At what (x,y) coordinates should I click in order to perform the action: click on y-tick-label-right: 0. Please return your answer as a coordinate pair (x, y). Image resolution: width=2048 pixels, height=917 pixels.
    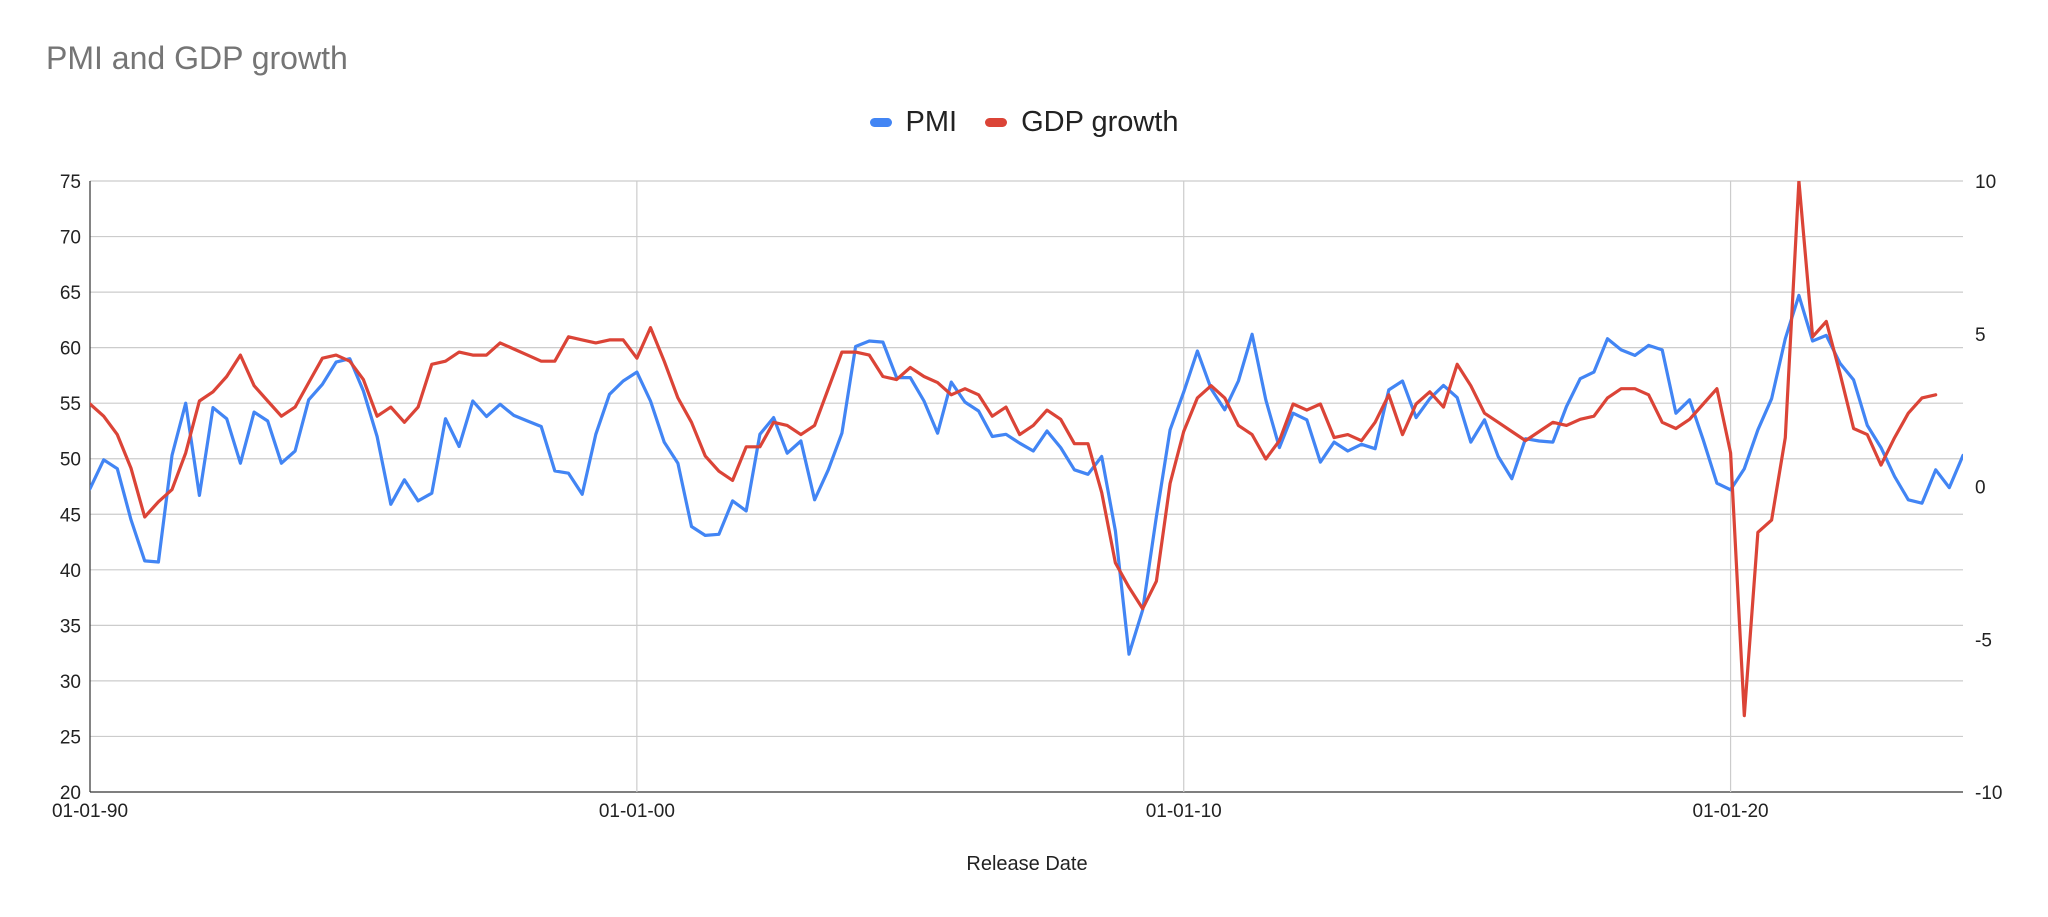
    Looking at the image, I should click on (1980, 488).